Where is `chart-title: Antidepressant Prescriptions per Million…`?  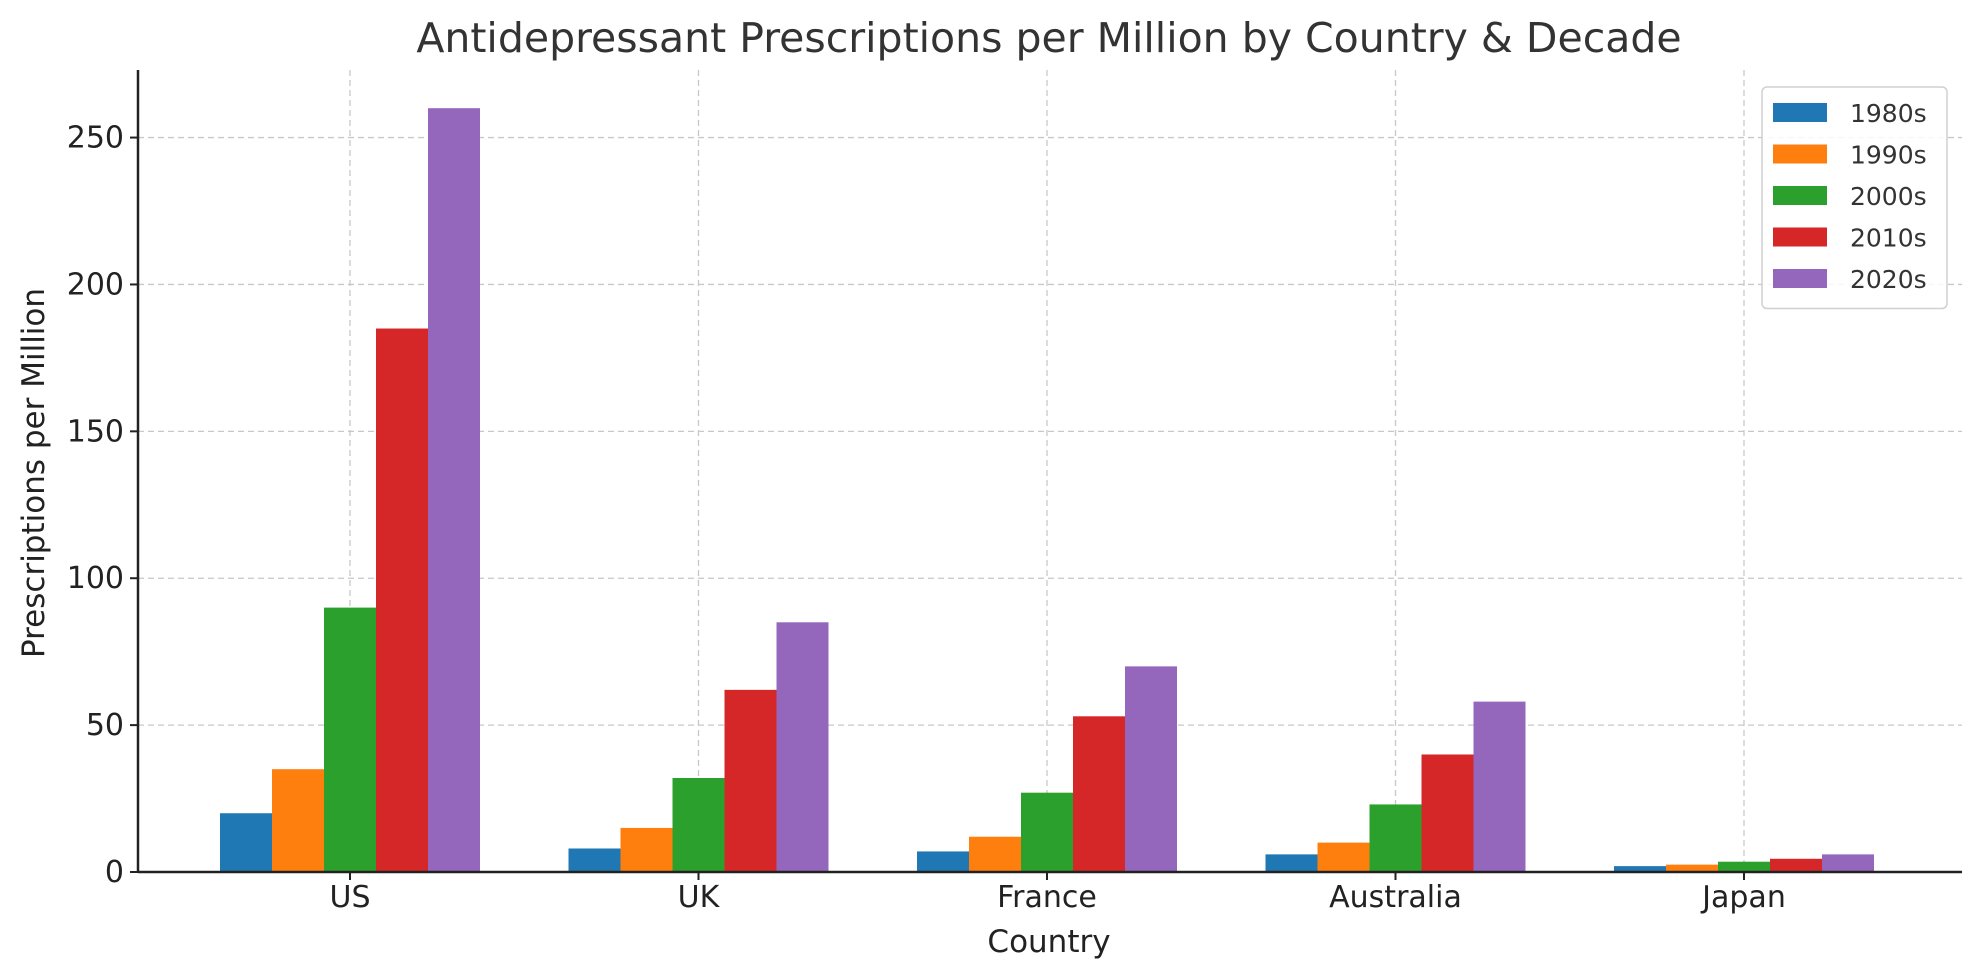
chart-title: Antidepressant Prescriptions per Million… is located at coordinates (1048, 38).